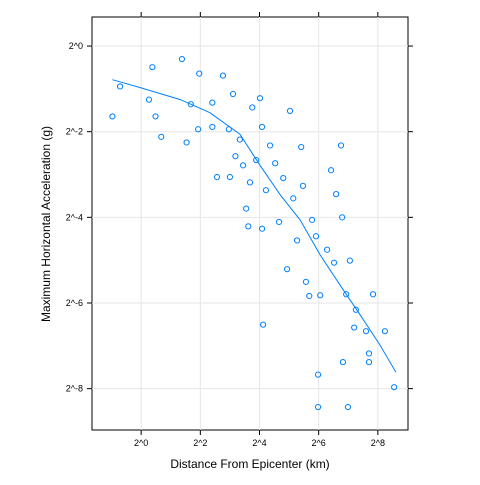  I want to click on x-tick-label: 2^2, so click(200, 443).